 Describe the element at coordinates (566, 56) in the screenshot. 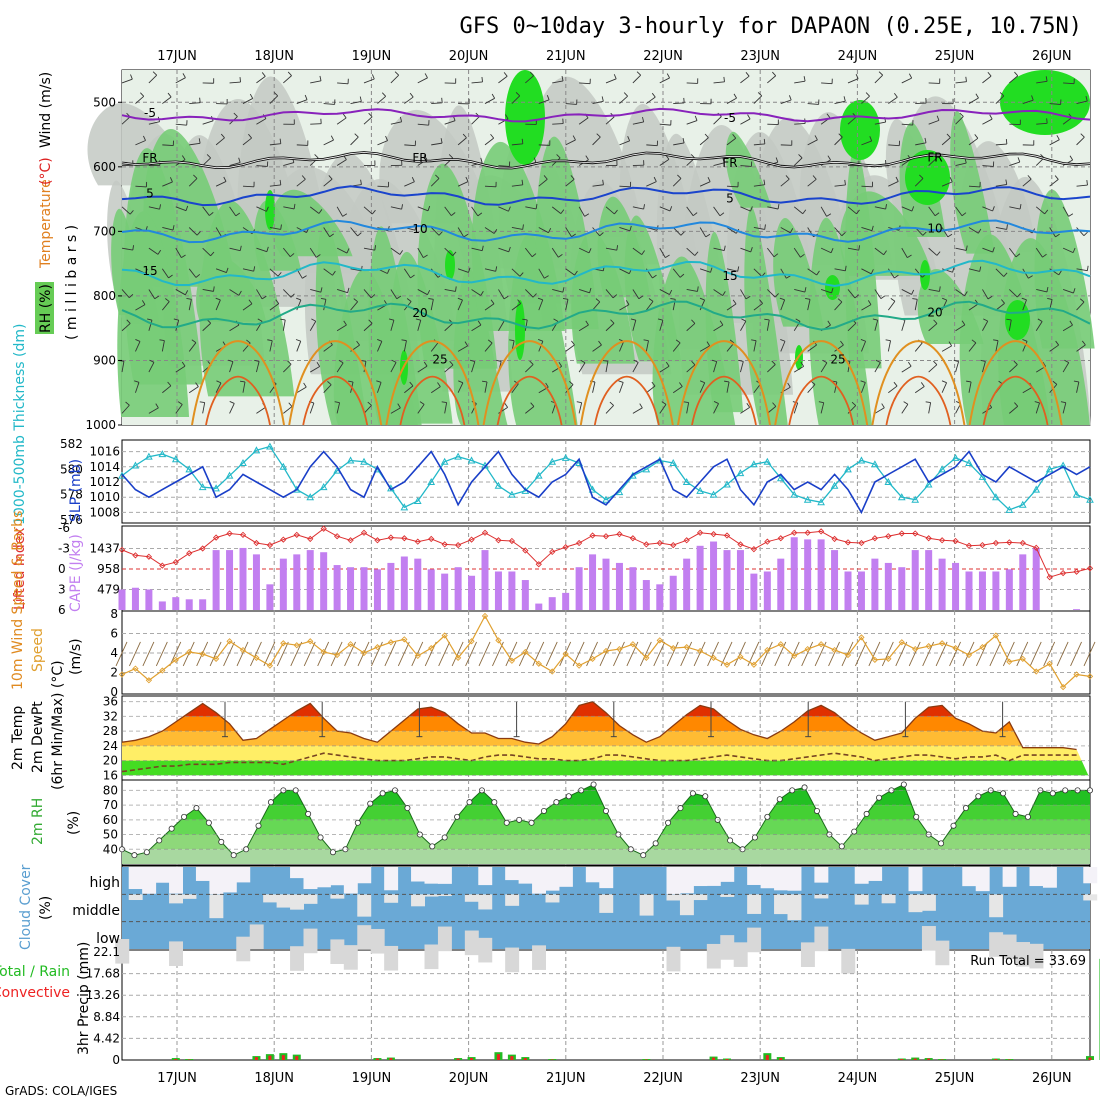

I see `date-label-top: 21JUN` at that location.